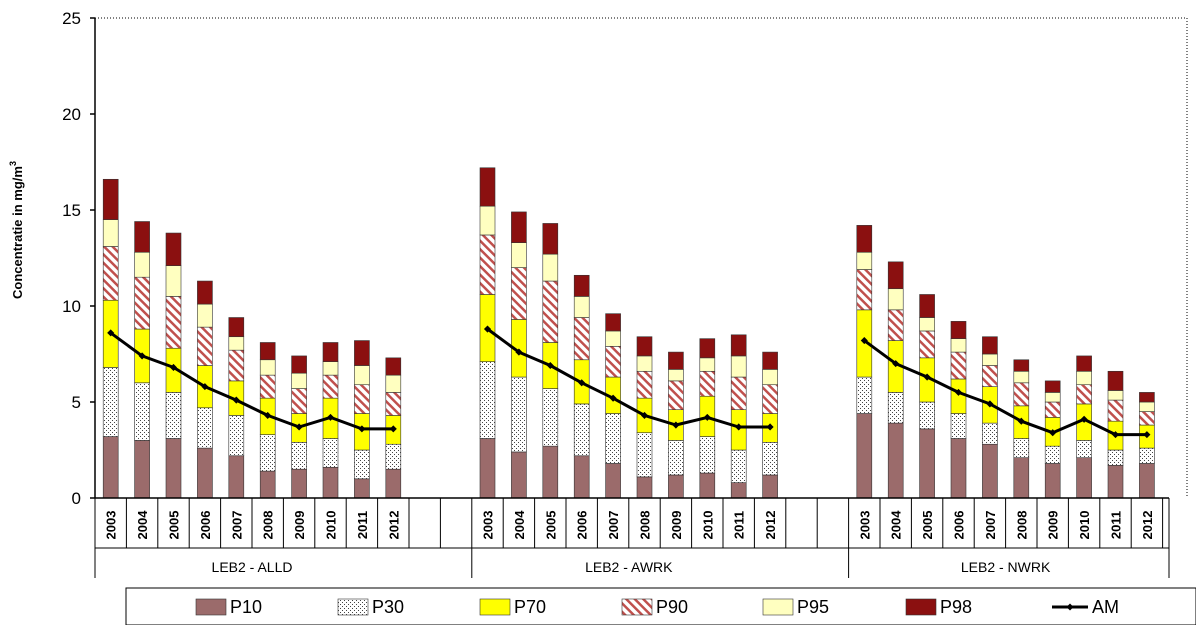 The width and height of the screenshot is (1196, 625). Describe the element at coordinates (71, 210) in the screenshot. I see `y-tick-label: 15` at that location.